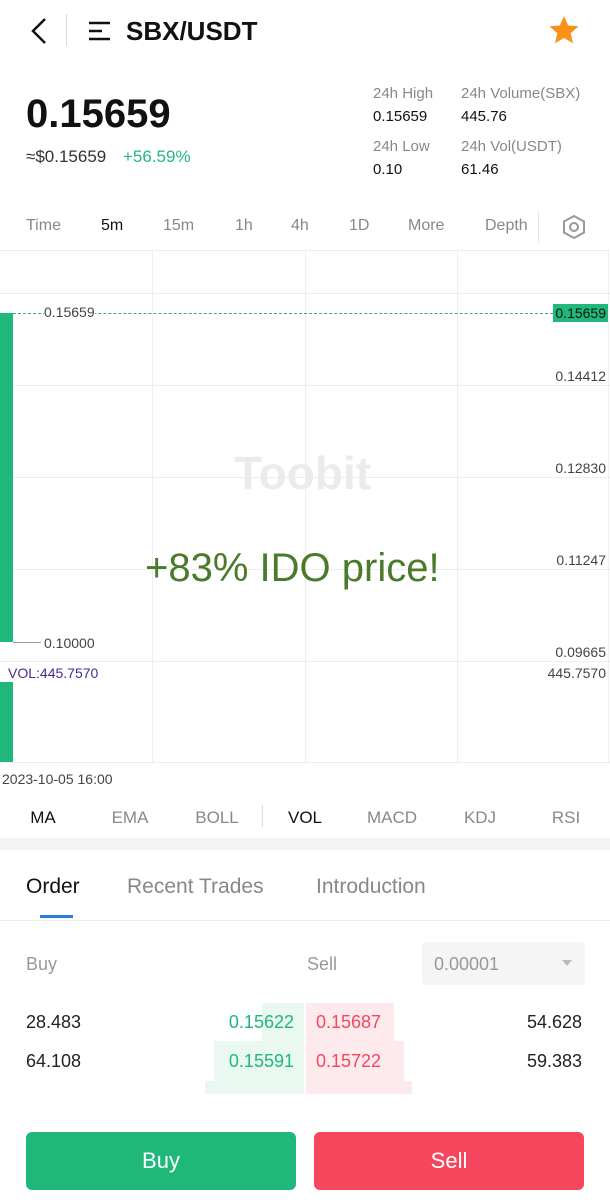 The width and height of the screenshot is (610, 1200). I want to click on sell-amount: 59.383, so click(554, 1061).